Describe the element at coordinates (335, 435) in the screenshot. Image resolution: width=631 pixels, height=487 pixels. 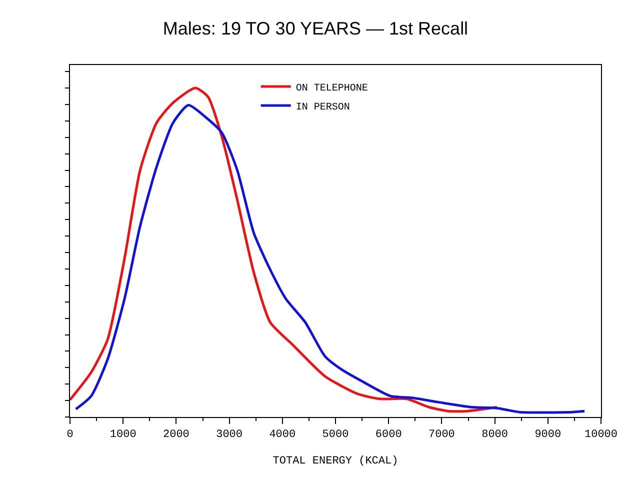
I see `x-tick-label: 5000` at that location.